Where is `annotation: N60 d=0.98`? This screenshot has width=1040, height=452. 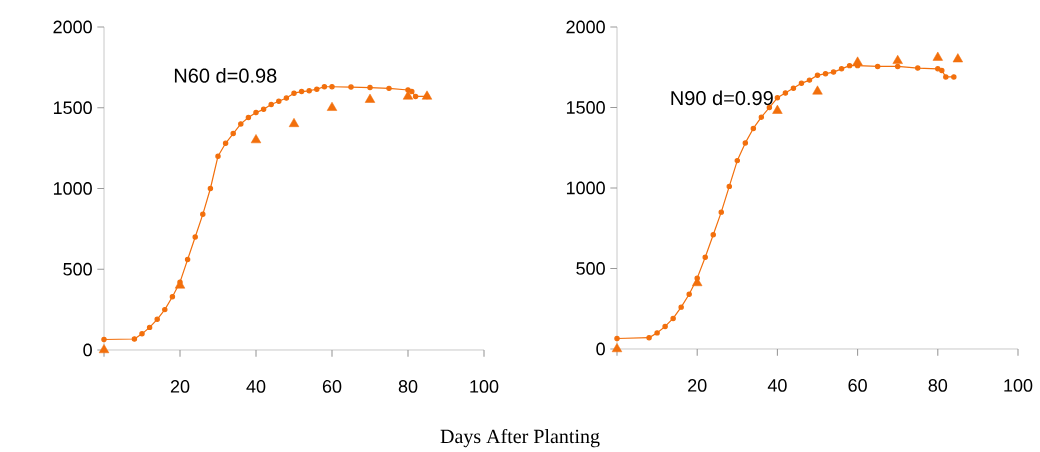
annotation: N60 d=0.98 is located at coordinates (225, 75).